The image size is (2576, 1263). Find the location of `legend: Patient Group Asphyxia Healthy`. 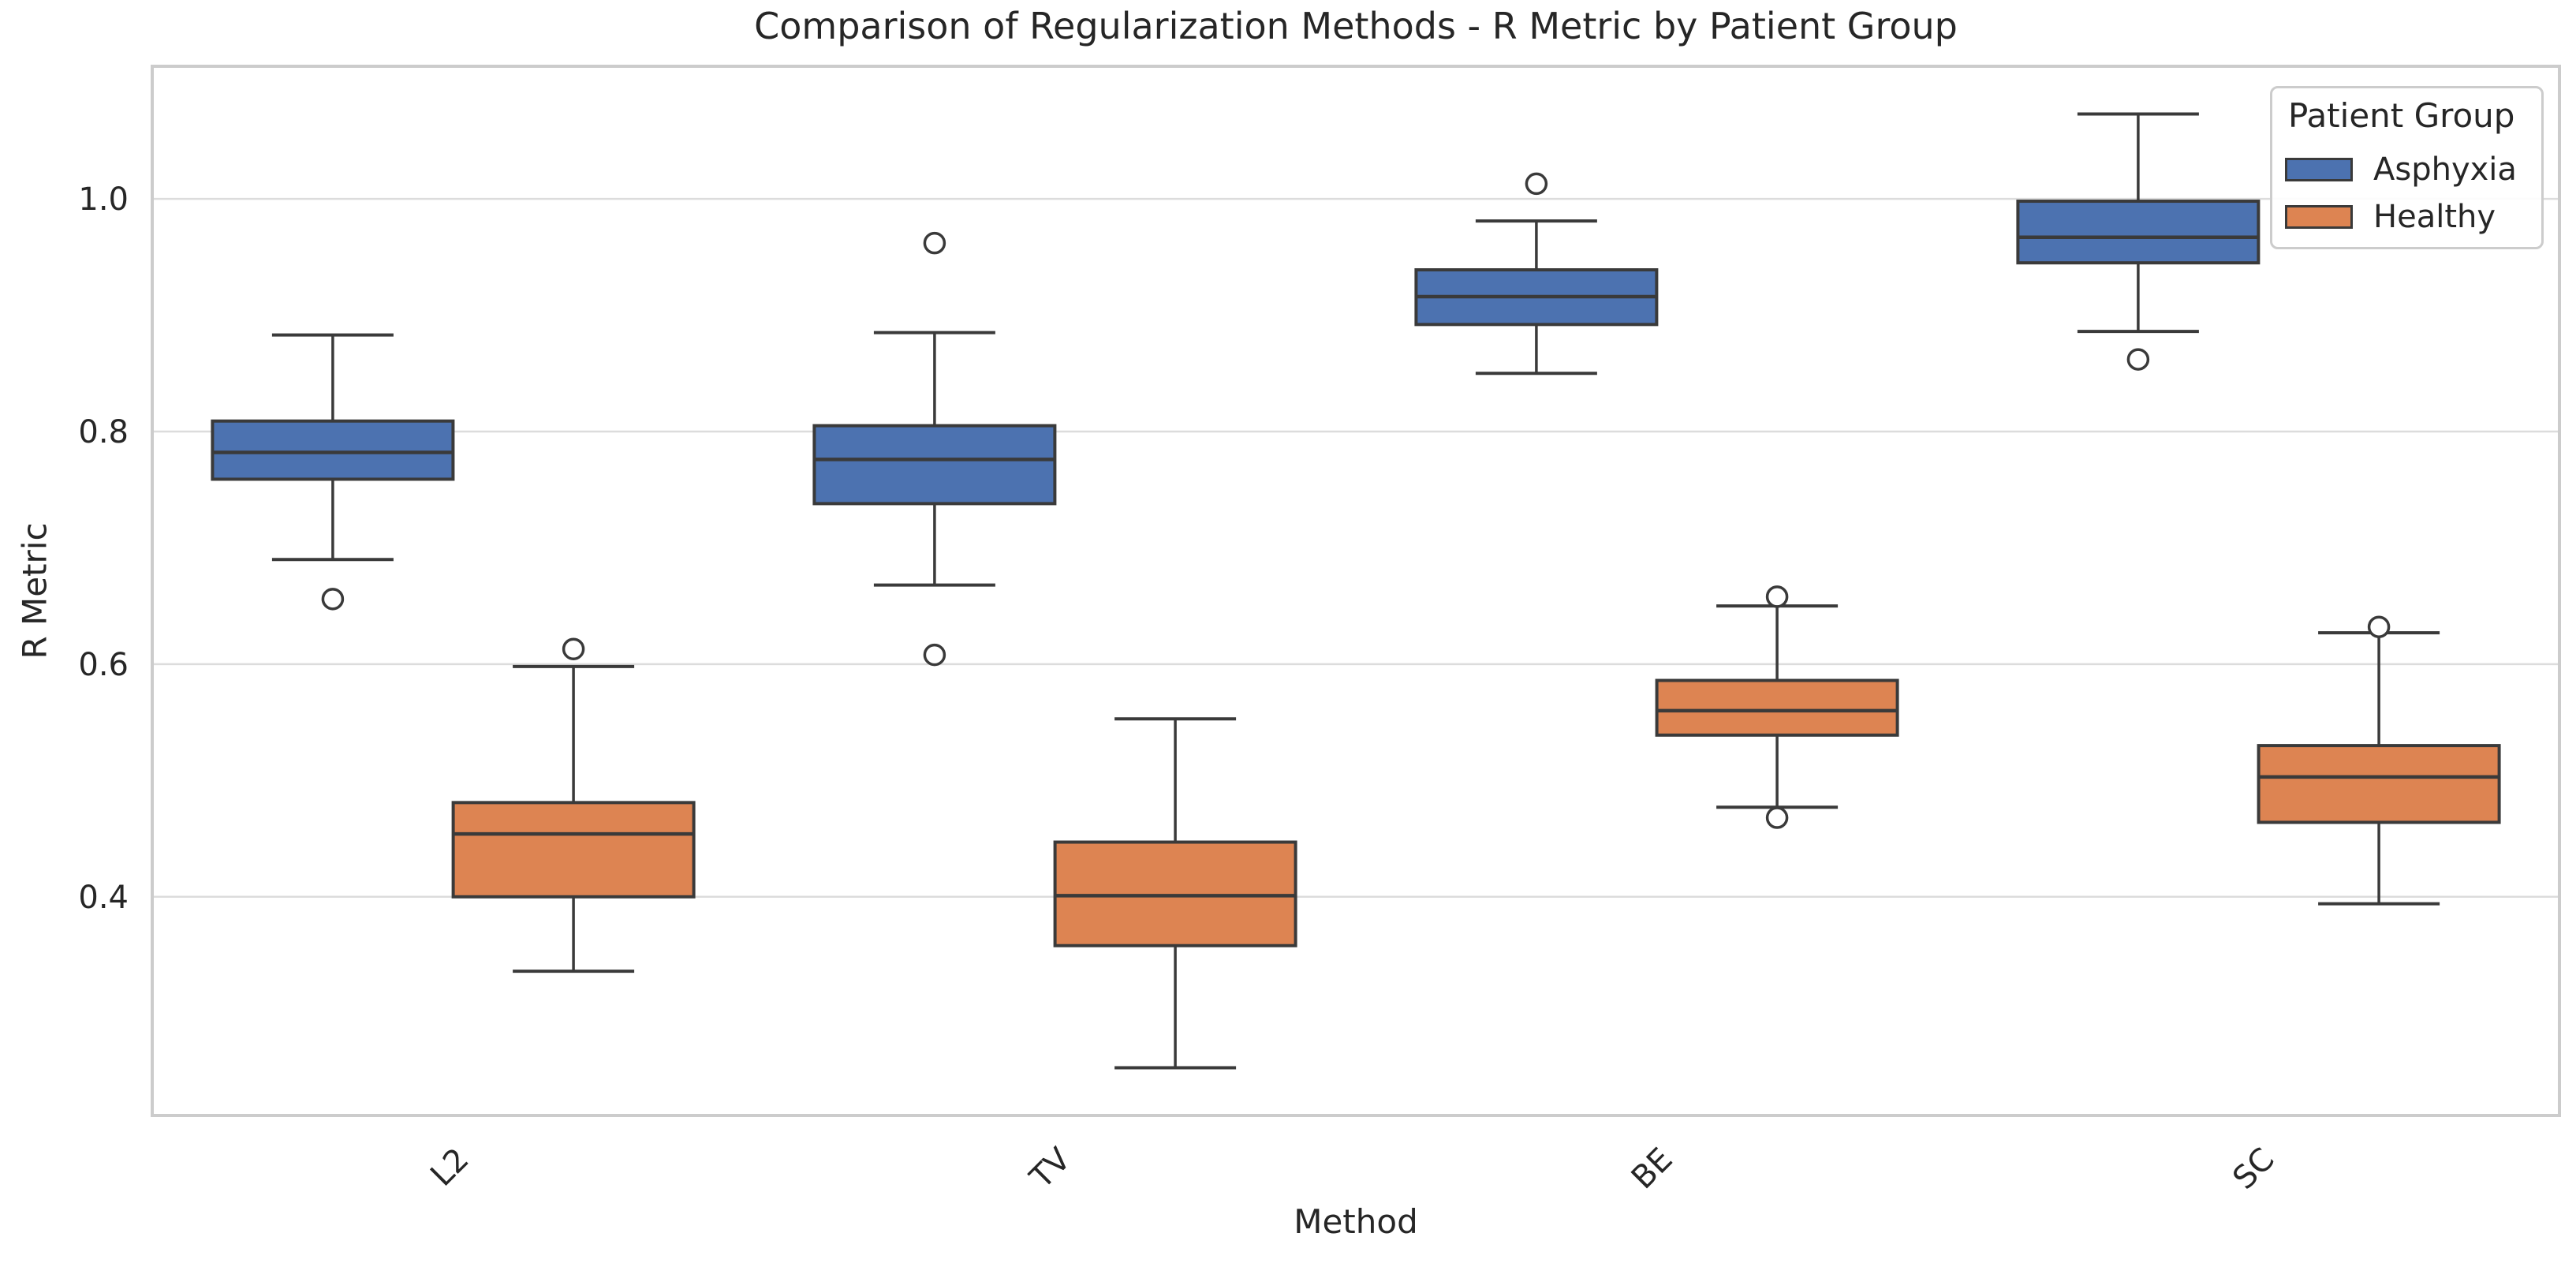

legend: Patient Group Asphyxia Healthy is located at coordinates (2407, 167).